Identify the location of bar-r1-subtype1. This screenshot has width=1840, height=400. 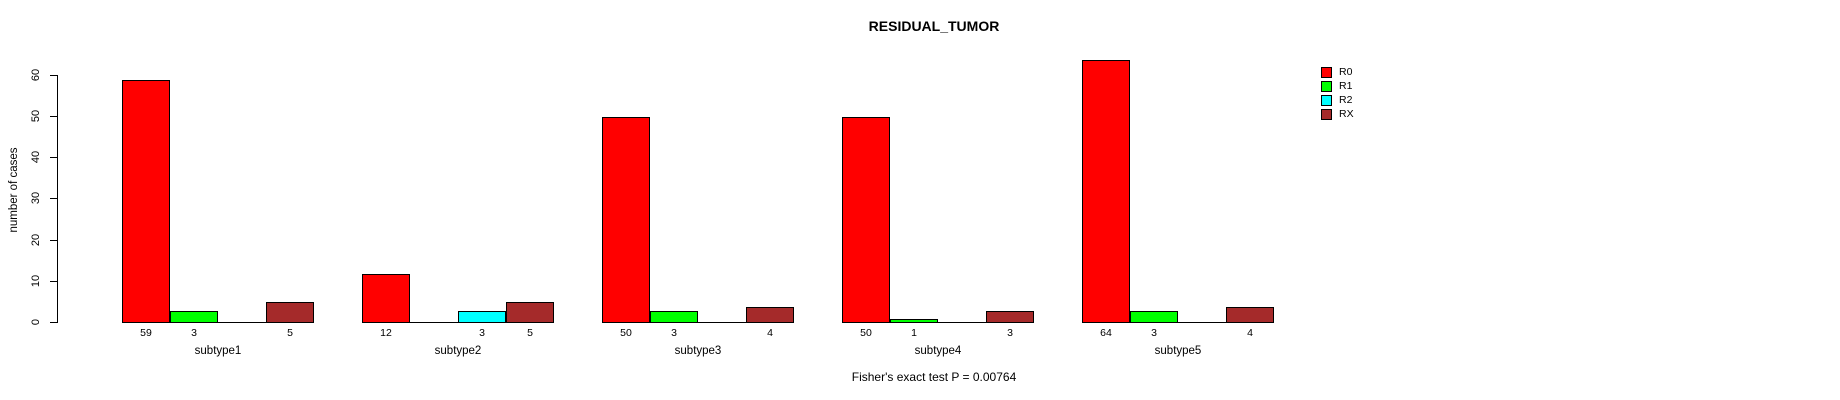
(194, 317).